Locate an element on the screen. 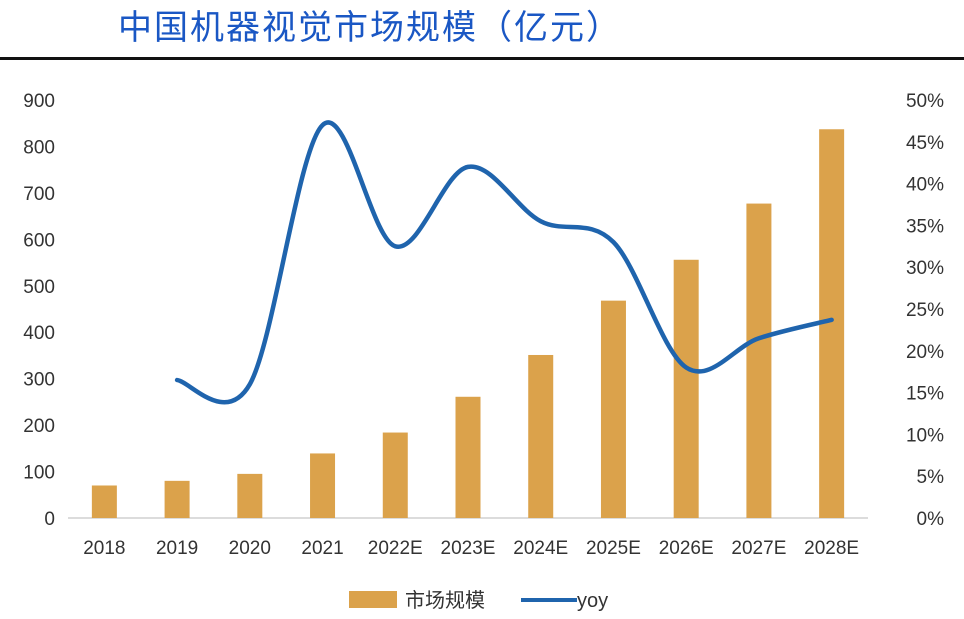 This screenshot has width=964, height=619. left-tick-label: 0 is located at coordinates (49, 519).